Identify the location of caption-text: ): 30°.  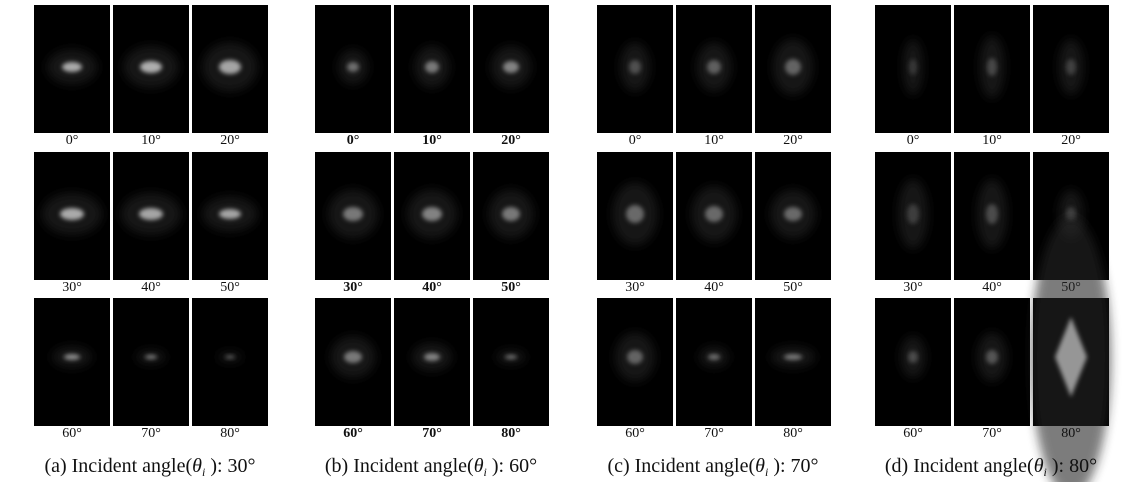
(230, 466).